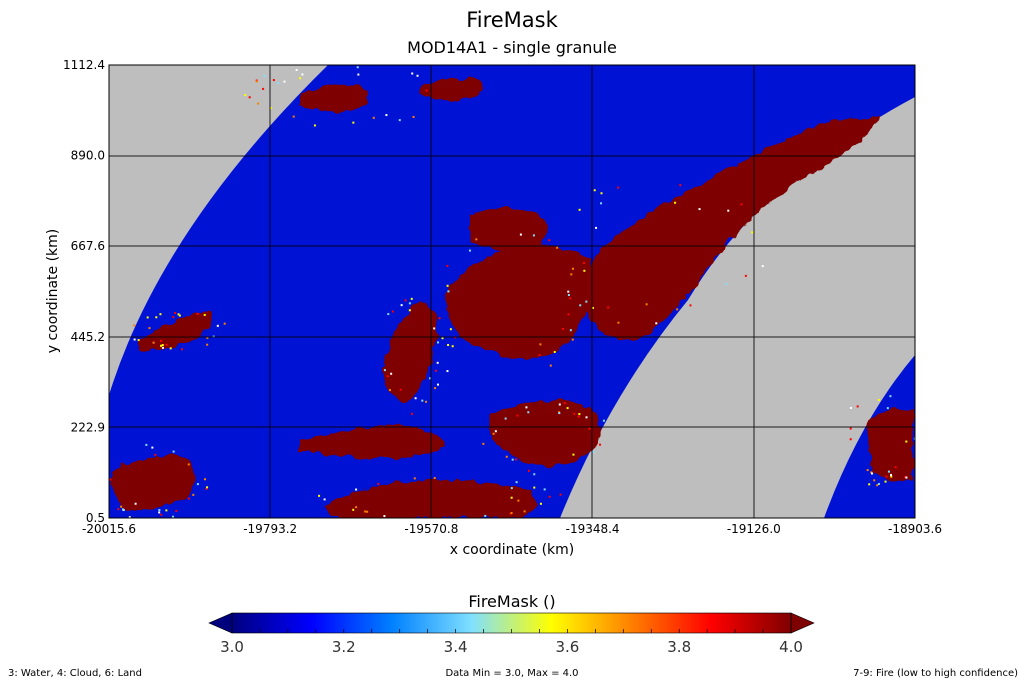 This screenshot has height=688, width=1024. What do you see at coordinates (890, 445) in the screenshot?
I see `cluster-far-right` at bounding box center [890, 445].